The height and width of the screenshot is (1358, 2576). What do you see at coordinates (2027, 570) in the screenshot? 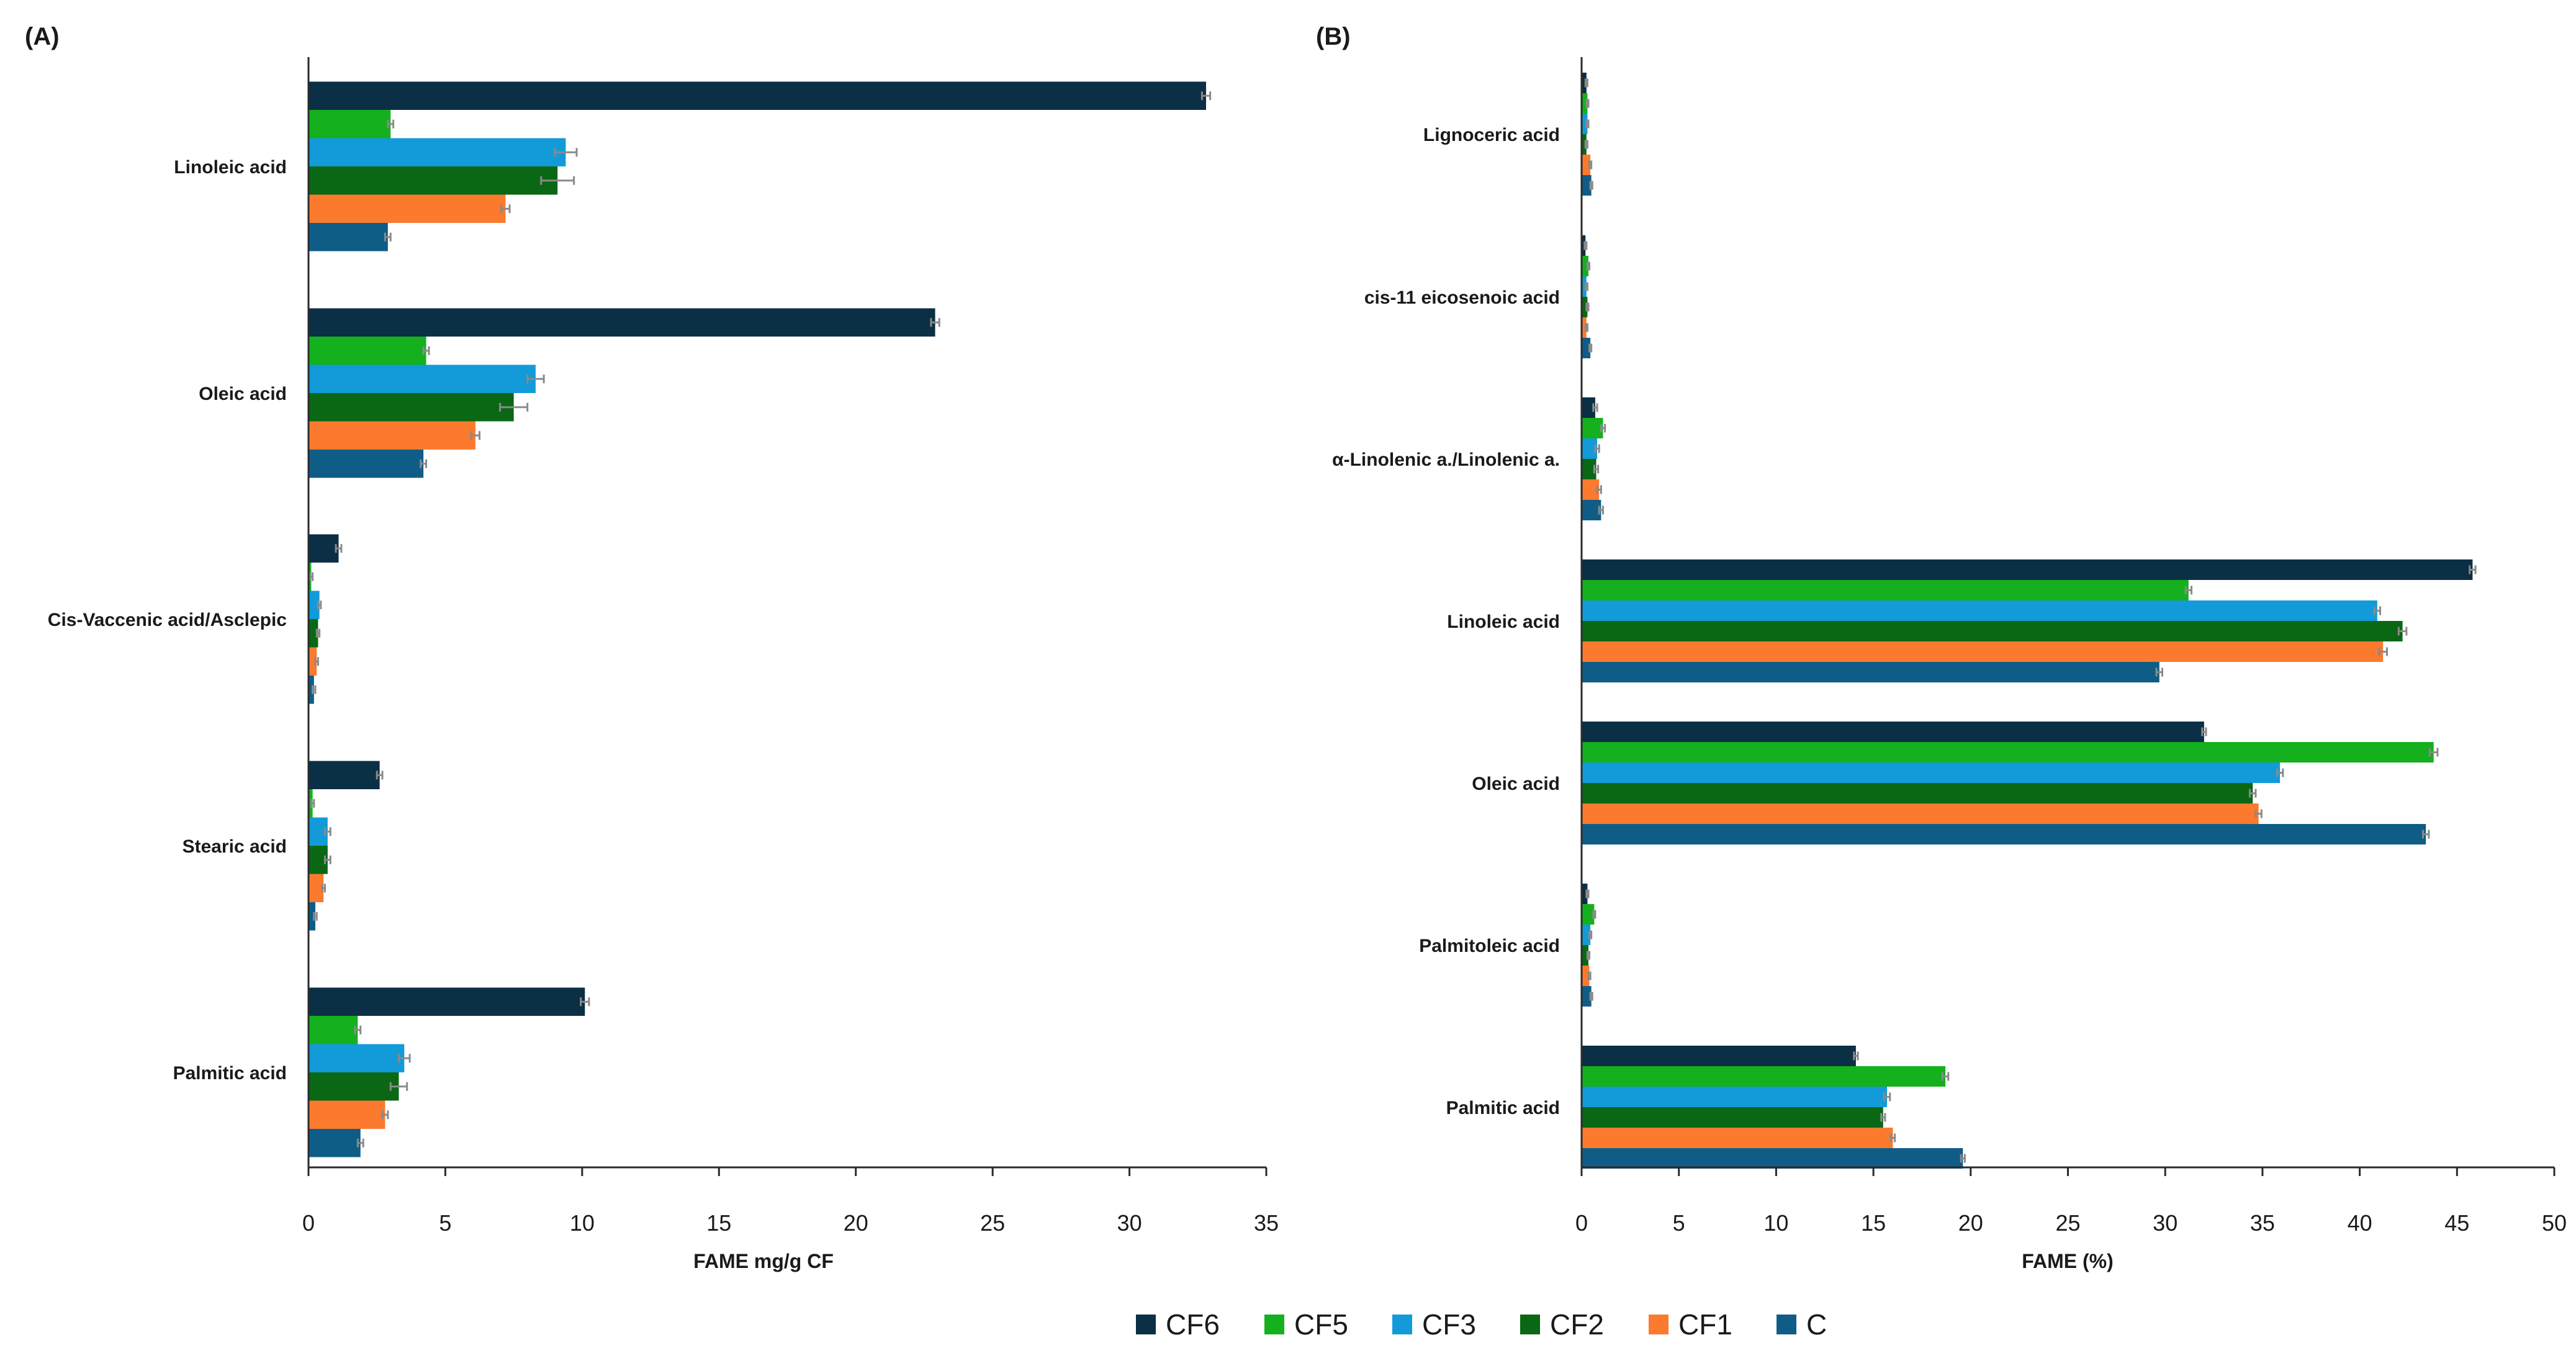
I see `bar-cf6-linoleic-acid` at bounding box center [2027, 570].